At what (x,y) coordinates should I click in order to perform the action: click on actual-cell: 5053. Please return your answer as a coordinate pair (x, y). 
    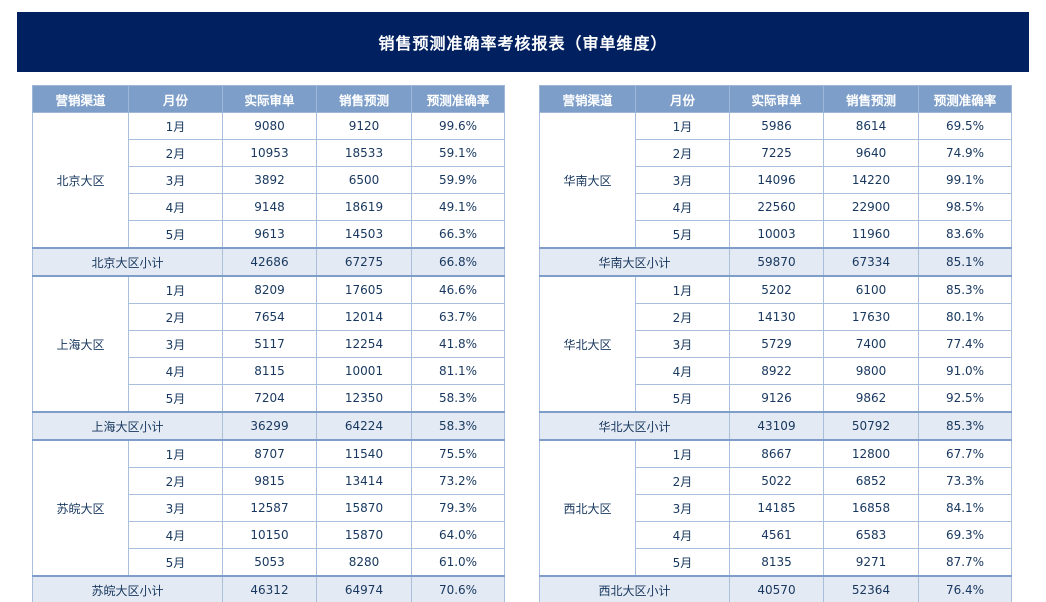
    Looking at the image, I should click on (269, 562).